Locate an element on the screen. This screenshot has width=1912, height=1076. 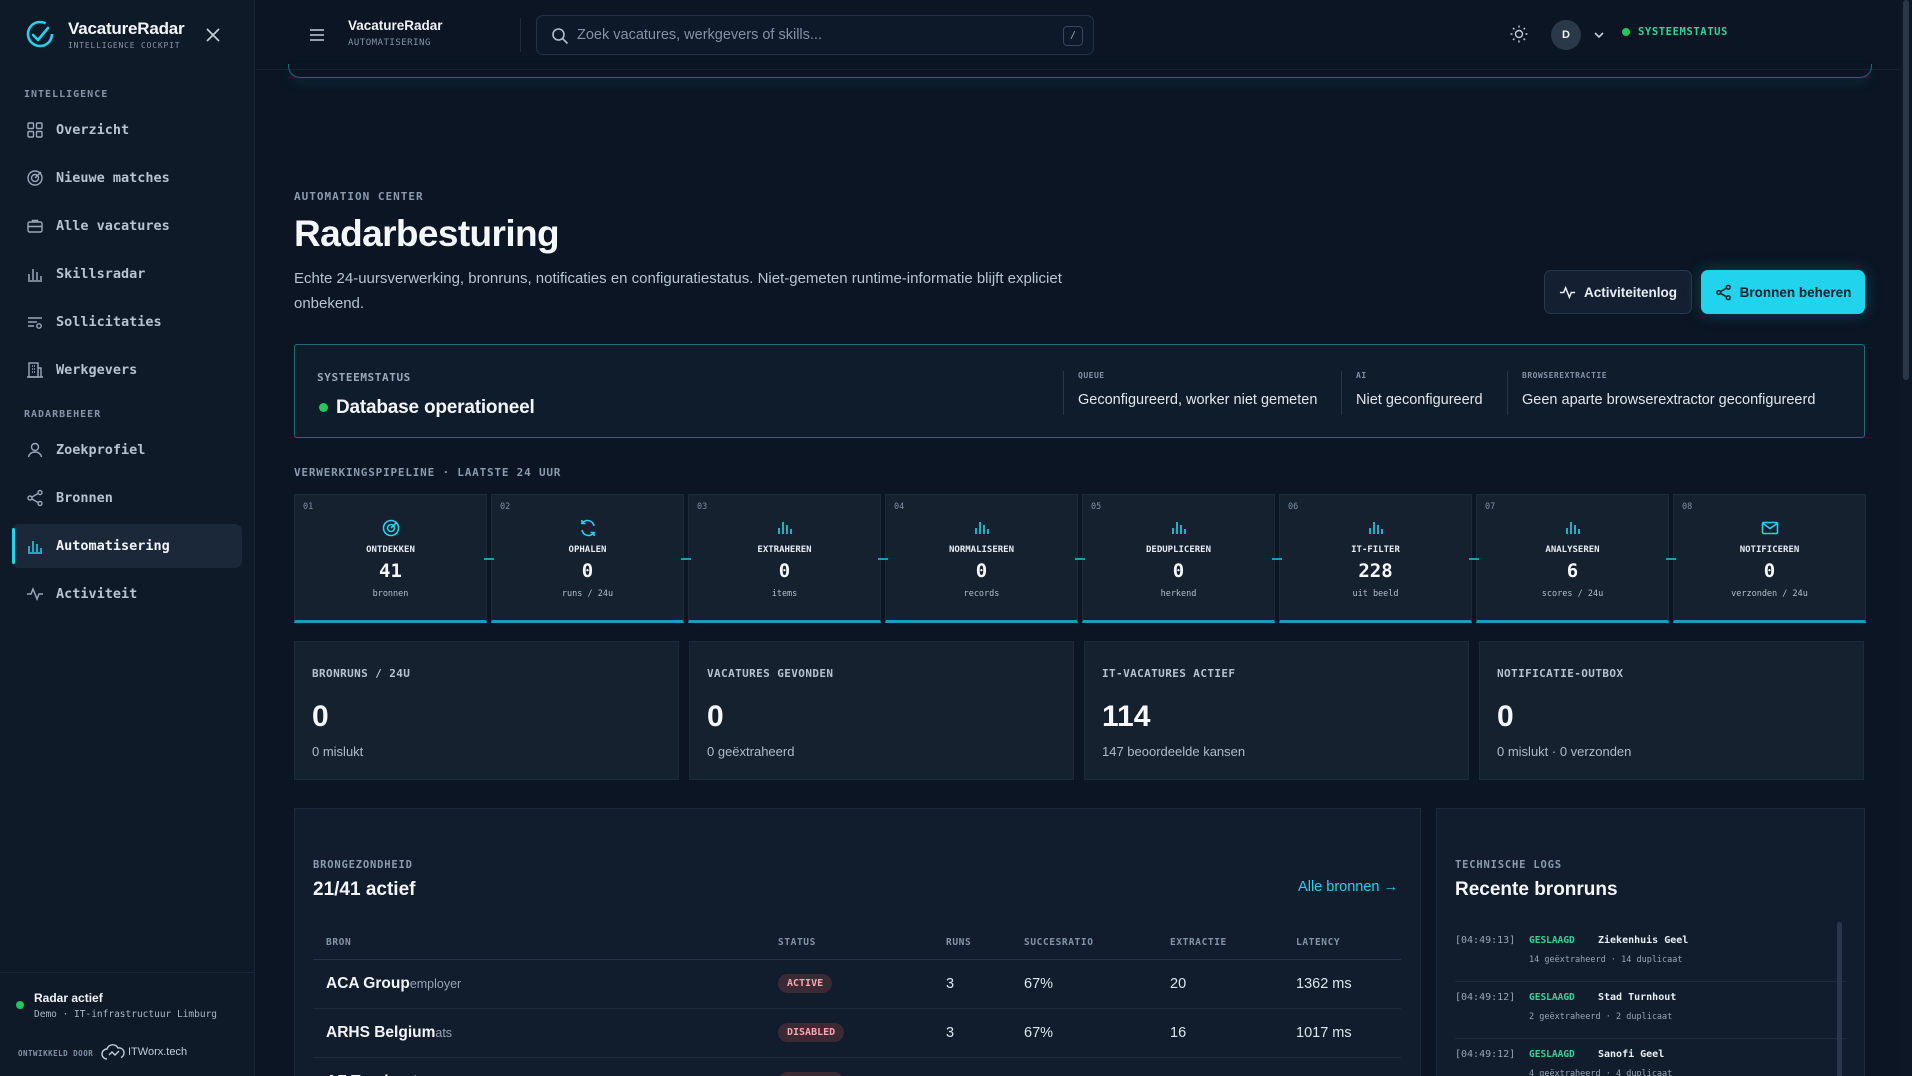
sidebar-item-werkgevers: Werkgevers is located at coordinates (127, 370).